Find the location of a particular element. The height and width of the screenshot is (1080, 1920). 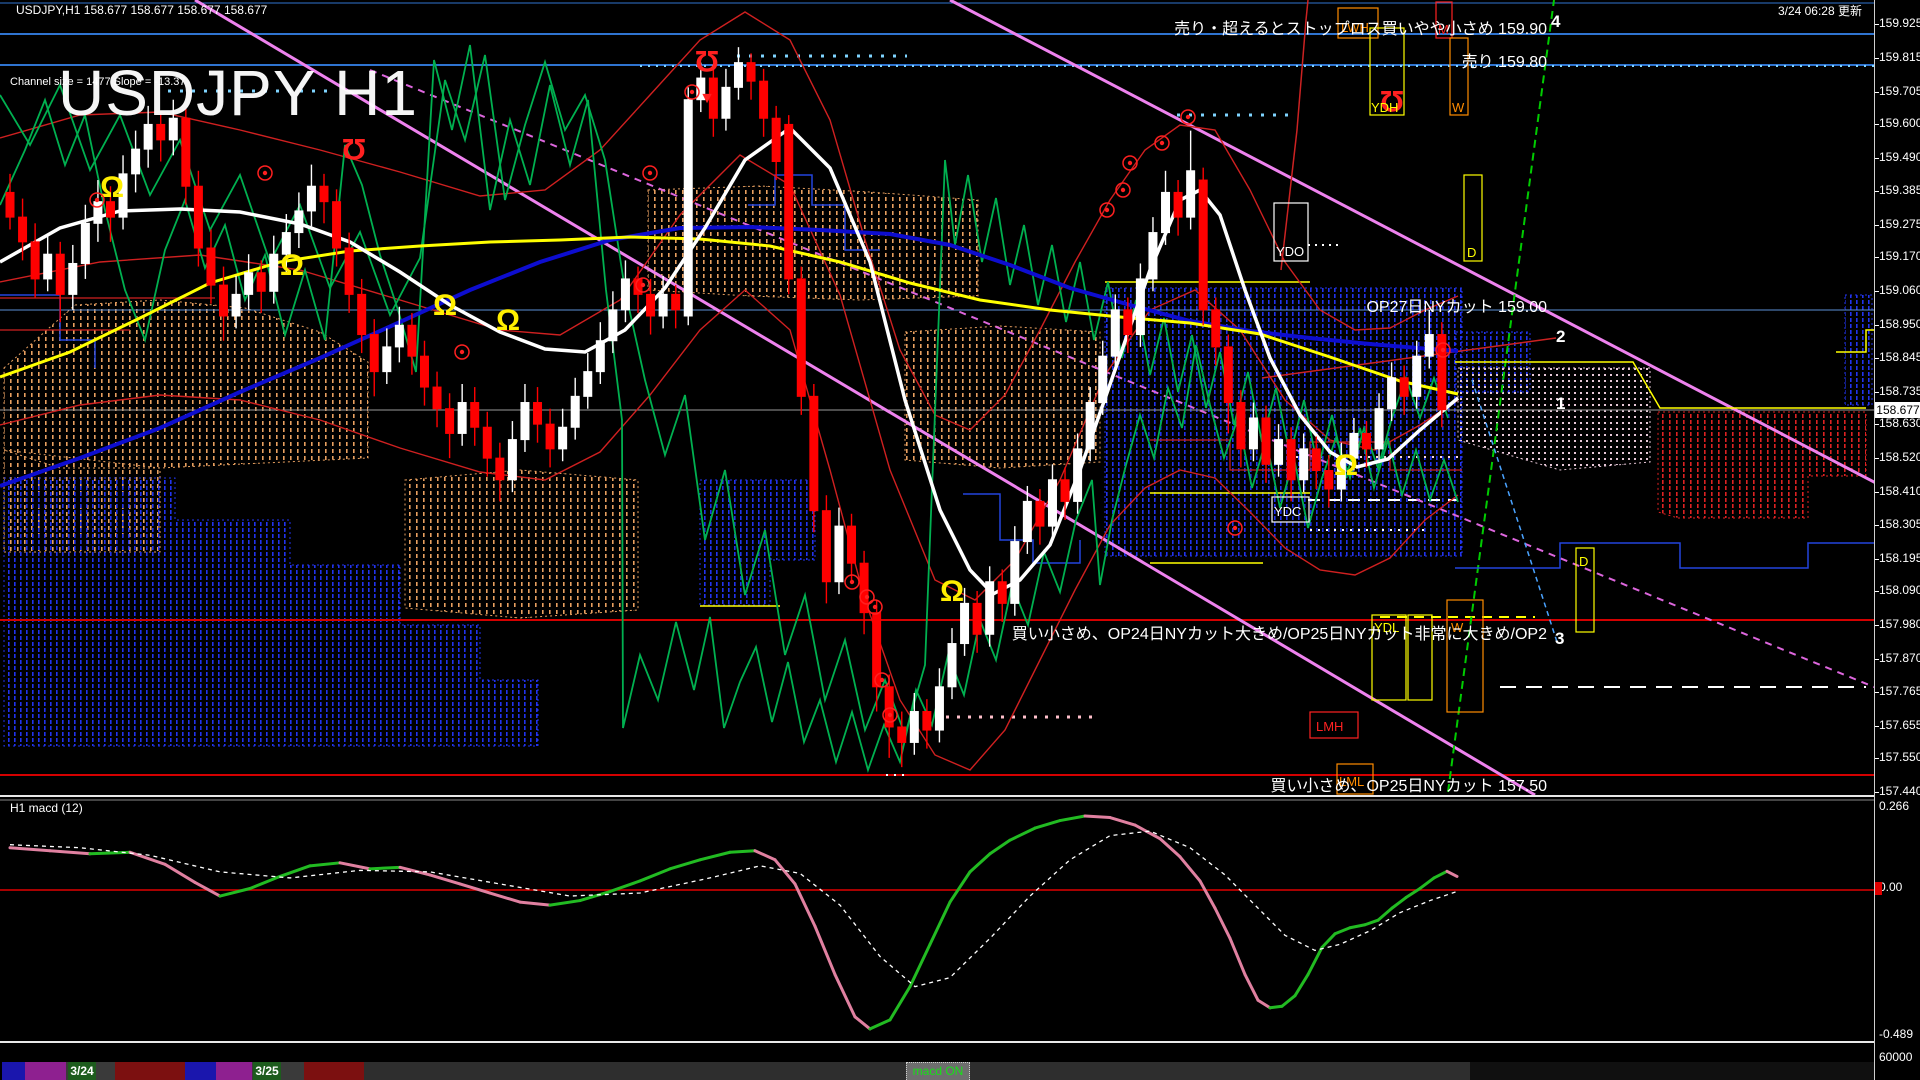

macd-tick-label: 0.266 is located at coordinates (1894, 806).